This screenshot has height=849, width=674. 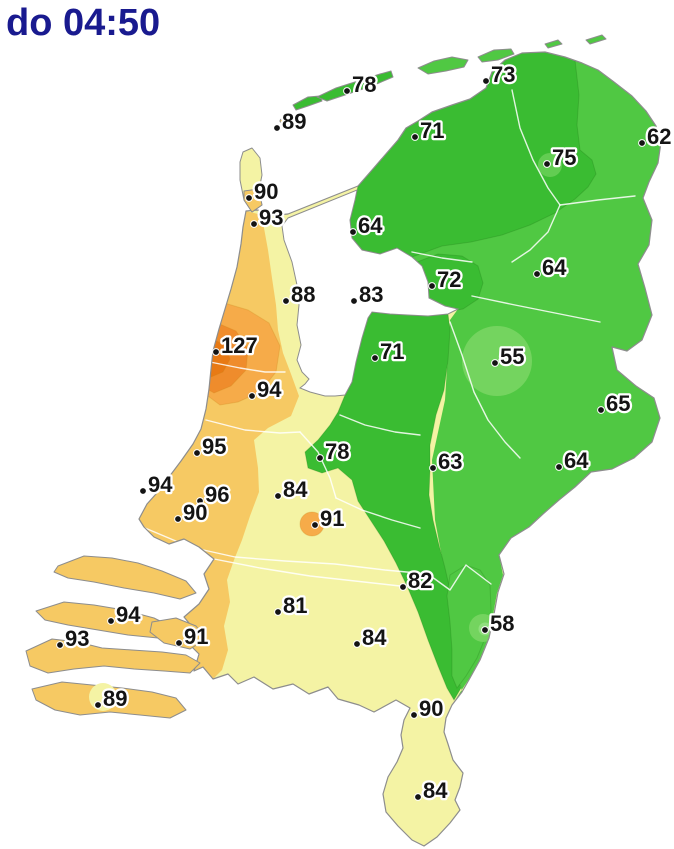 I want to click on station-value: 83, so click(x=371, y=294).